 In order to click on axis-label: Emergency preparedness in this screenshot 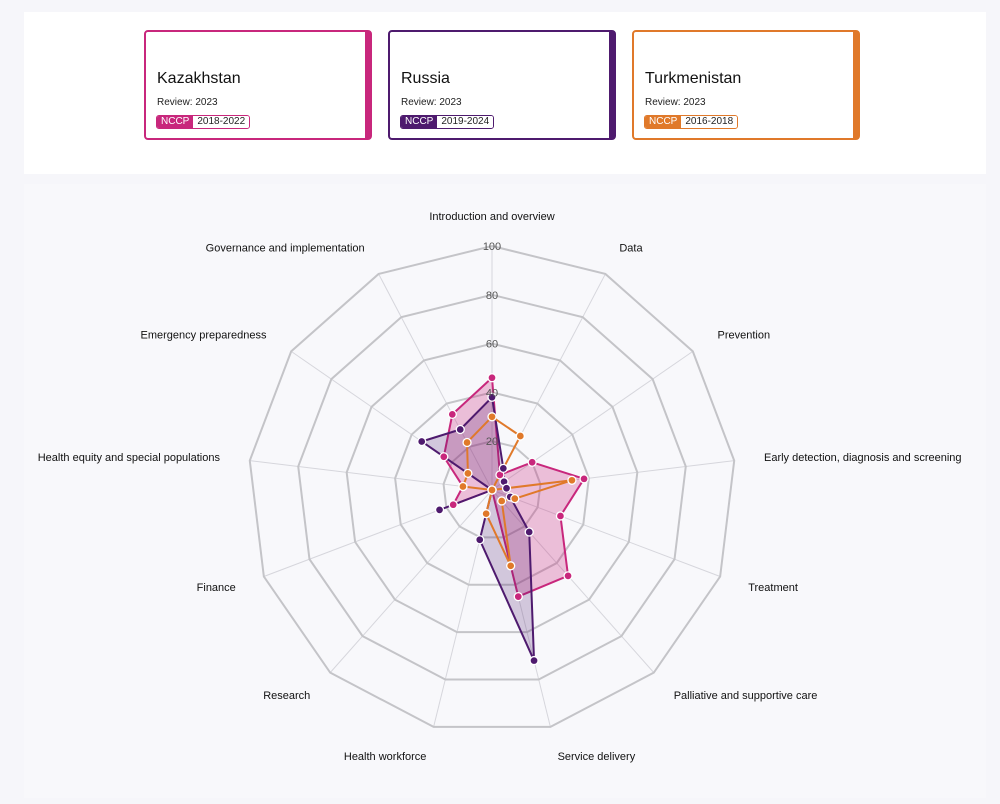, I will do `click(204, 335)`.